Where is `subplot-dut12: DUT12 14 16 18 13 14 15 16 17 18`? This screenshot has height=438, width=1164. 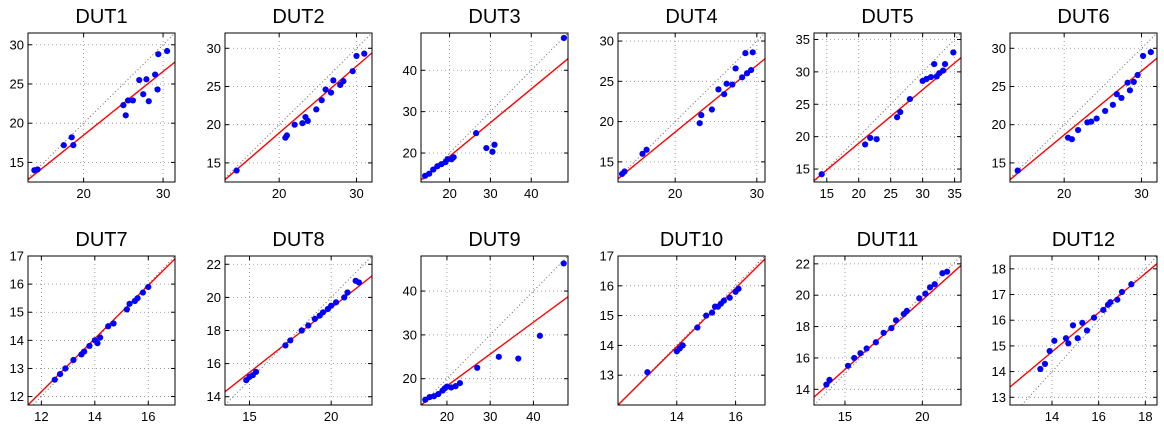
subplot-dut12: DUT12 14 16 18 13 14 15 16 17 18 is located at coordinates (1075, 326).